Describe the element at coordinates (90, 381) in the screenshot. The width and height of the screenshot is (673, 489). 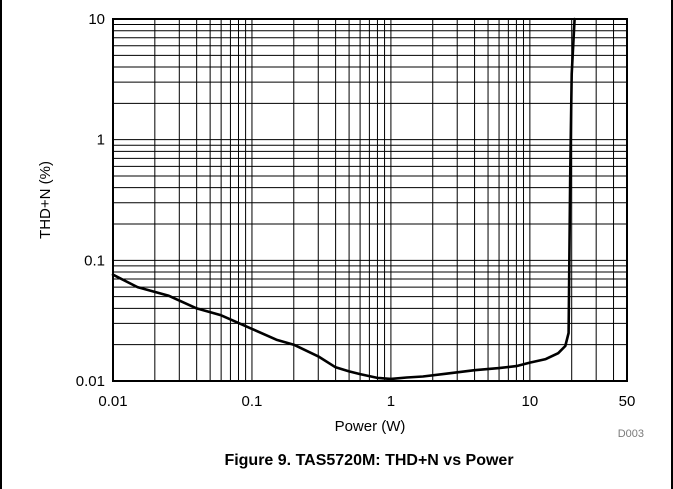
I see `y-tick-label: 0.01` at that location.